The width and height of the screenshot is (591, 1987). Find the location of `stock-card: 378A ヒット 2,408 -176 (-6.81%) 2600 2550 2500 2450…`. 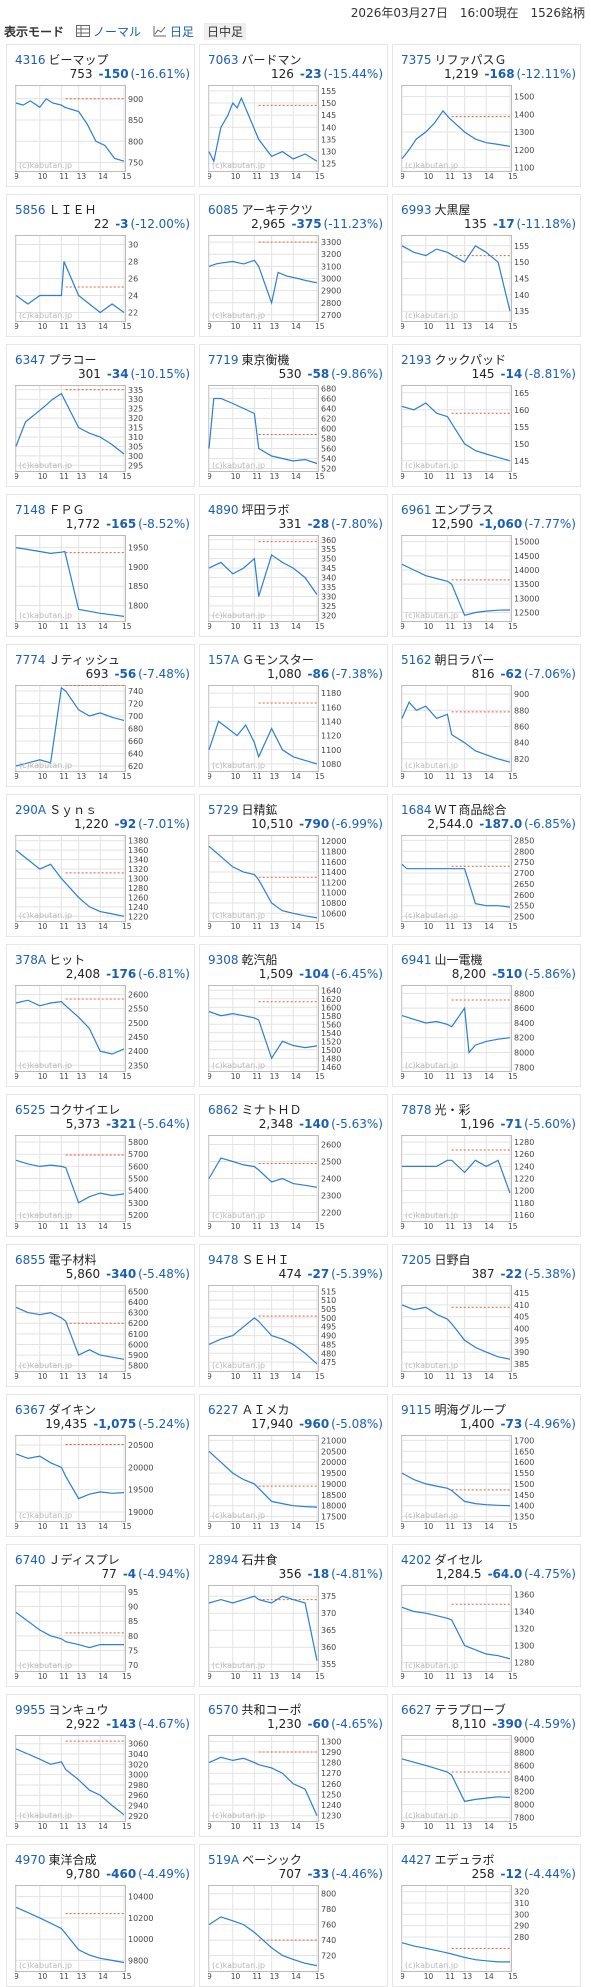

stock-card: 378A ヒット 2,408 -176 (-6.81%) 2600 2550 2500 2450… is located at coordinates (100, 1015).